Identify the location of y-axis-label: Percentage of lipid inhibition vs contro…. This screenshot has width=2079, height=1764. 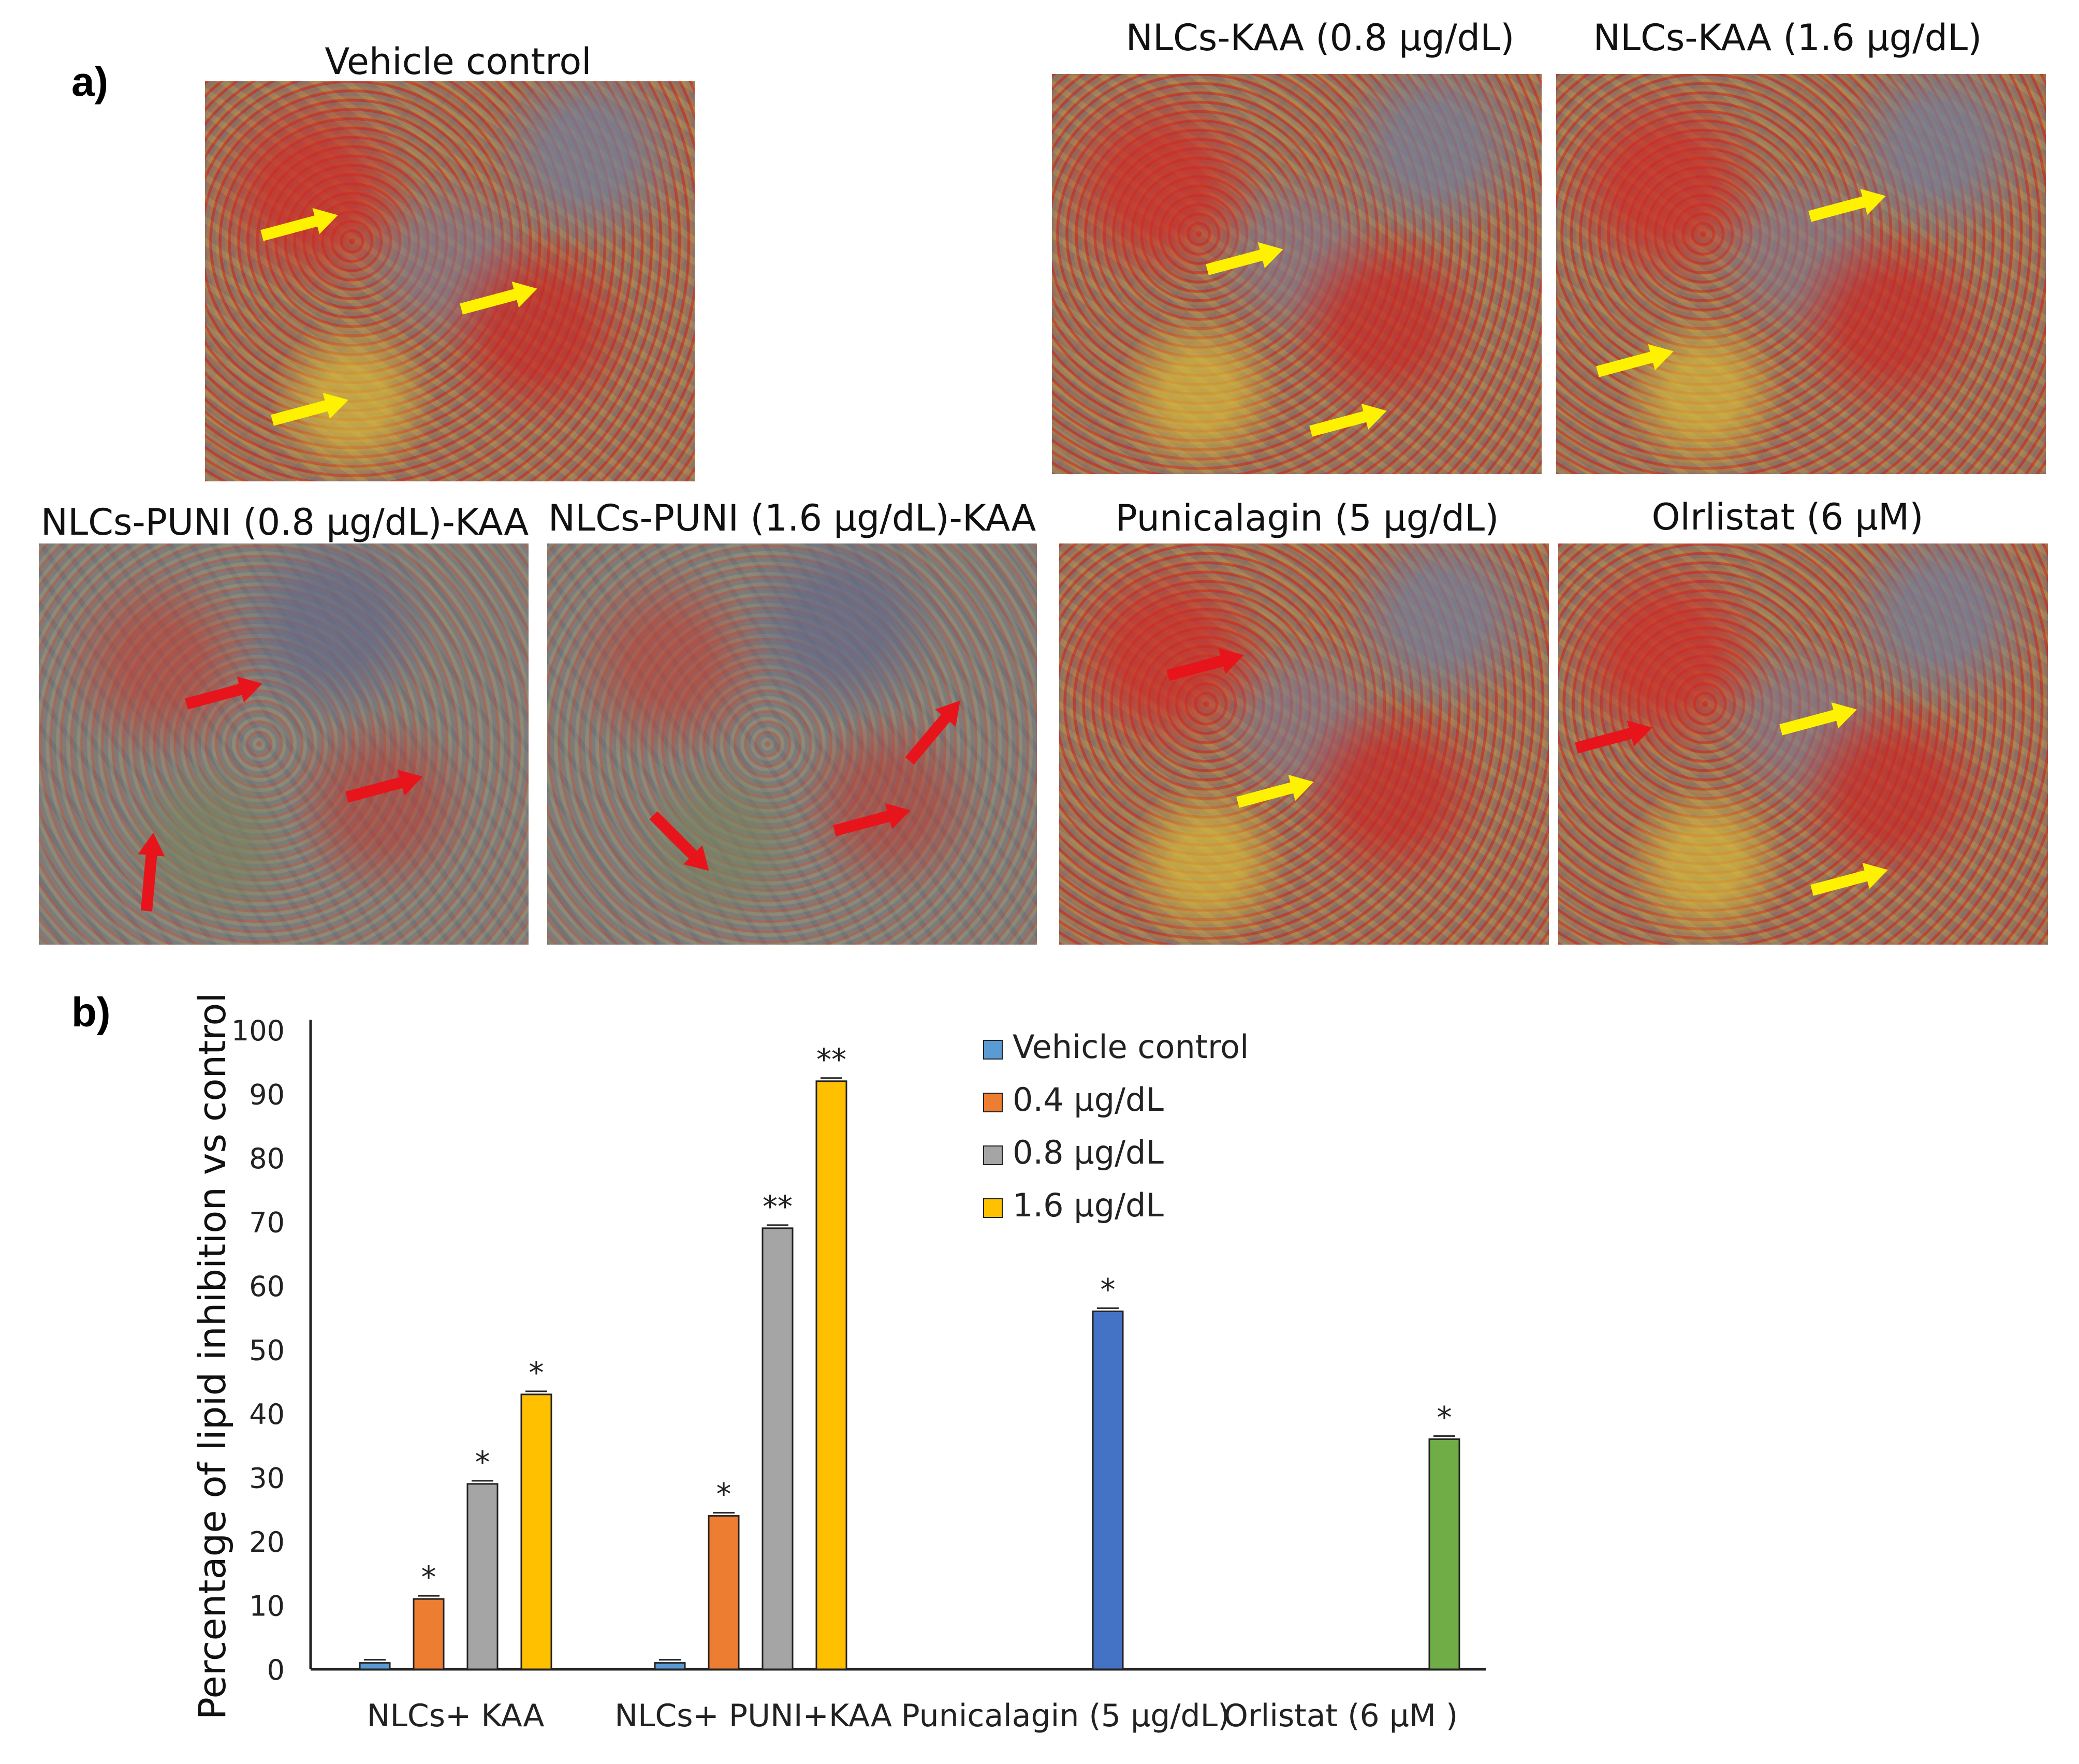
(212, 1356).